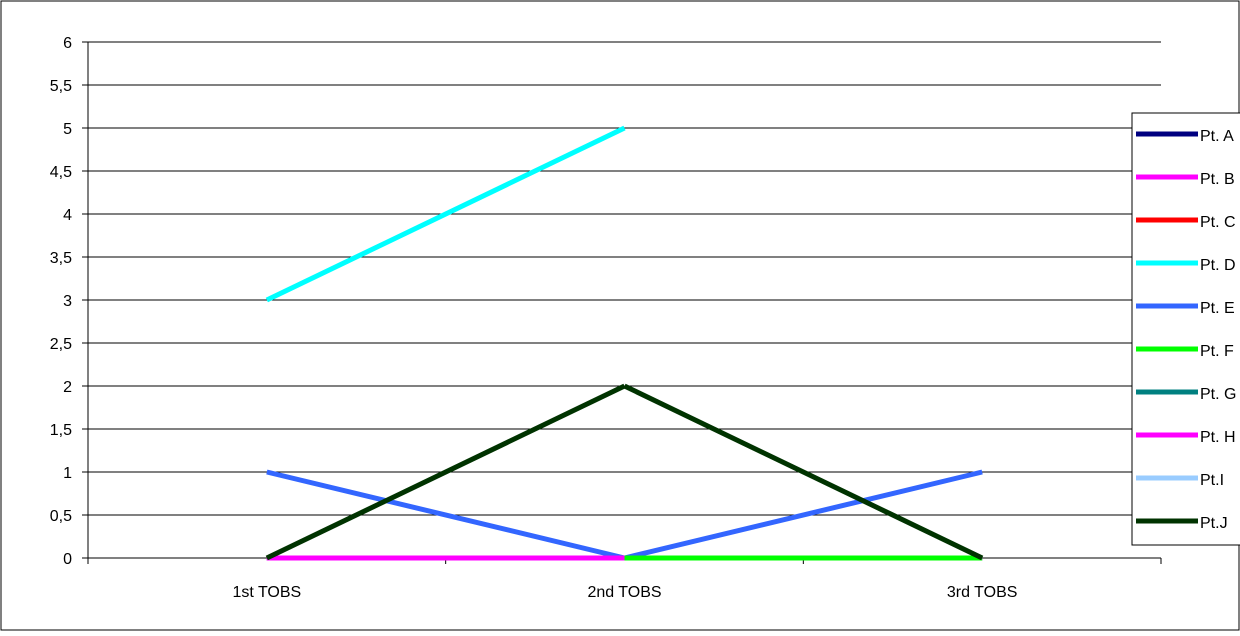 The height and width of the screenshot is (636, 1240). I want to click on y-tick-label: 3,5, so click(61, 258).